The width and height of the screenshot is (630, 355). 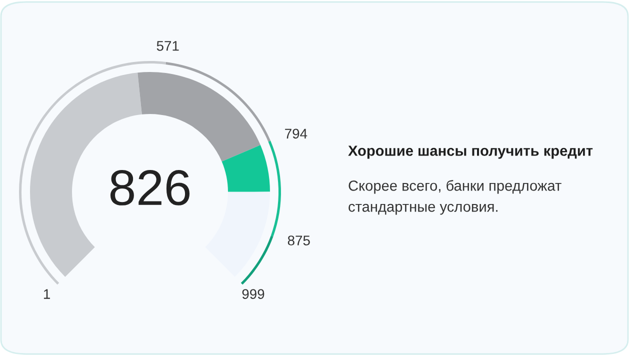 What do you see at coordinates (253, 294) in the screenshot?
I see `text: 999` at bounding box center [253, 294].